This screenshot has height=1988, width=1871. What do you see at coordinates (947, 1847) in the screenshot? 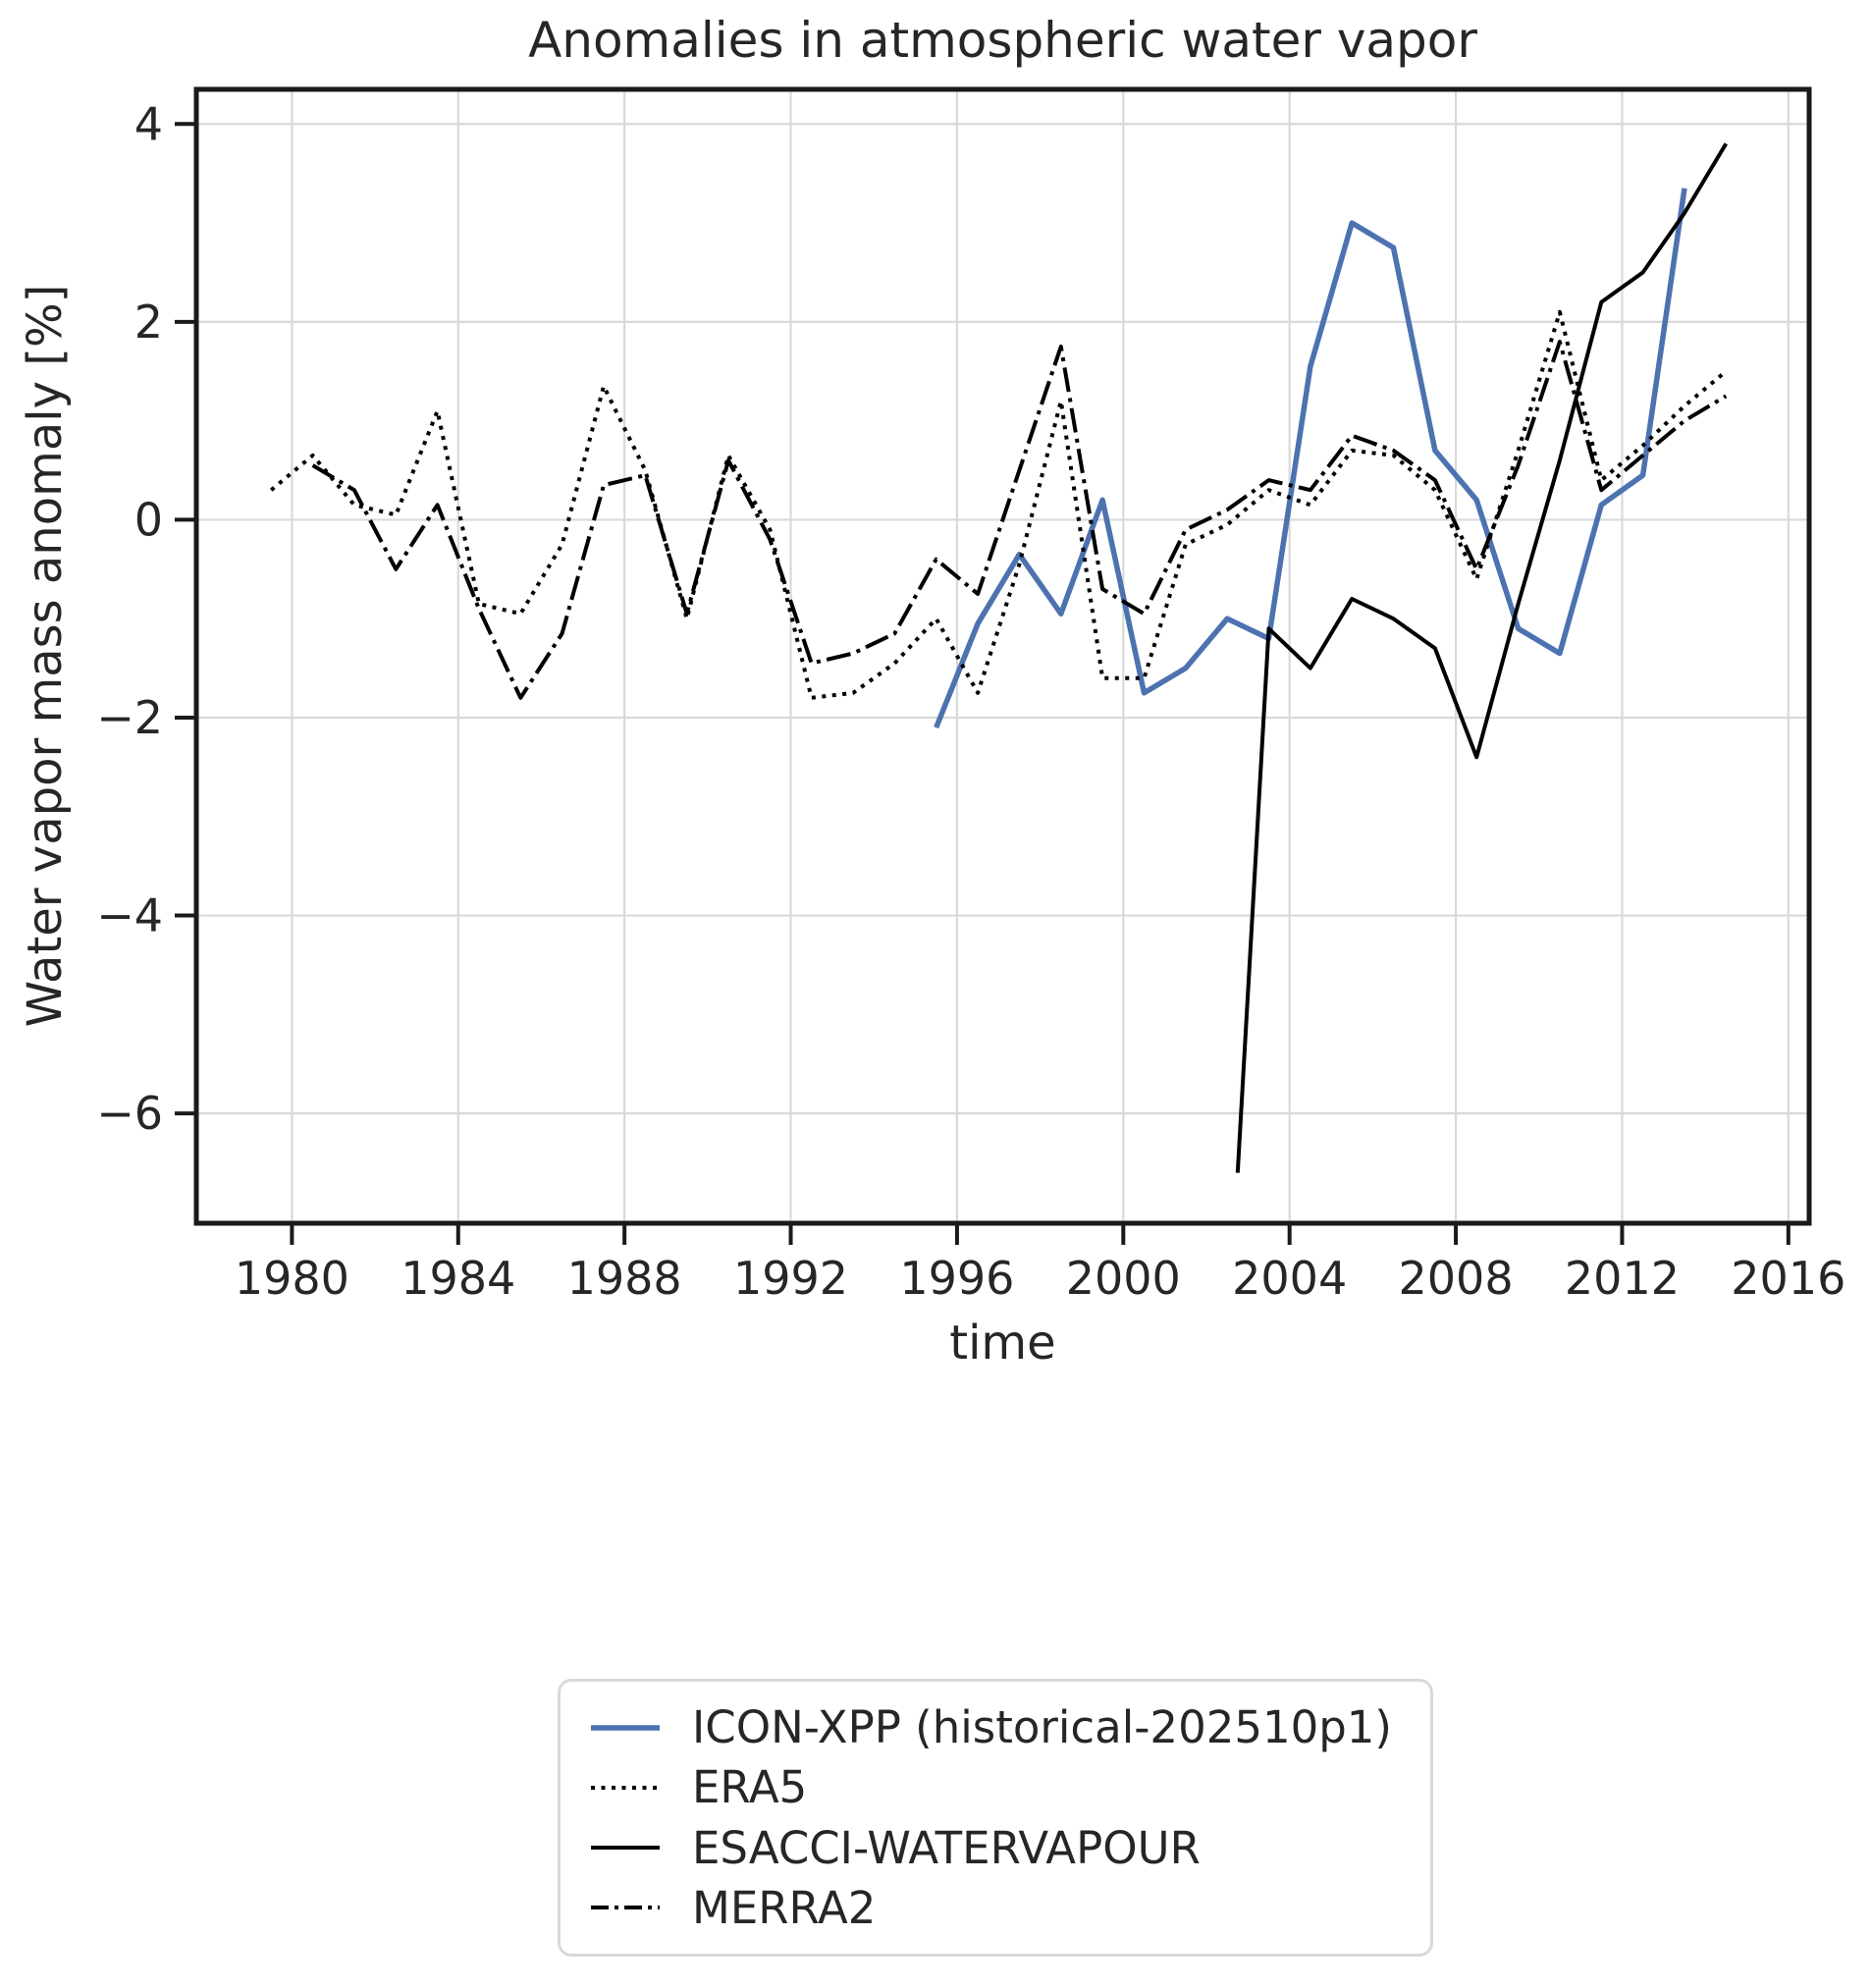
I see `legend-label-esacci: ESACCI-WATERVAPOUR` at bounding box center [947, 1847].